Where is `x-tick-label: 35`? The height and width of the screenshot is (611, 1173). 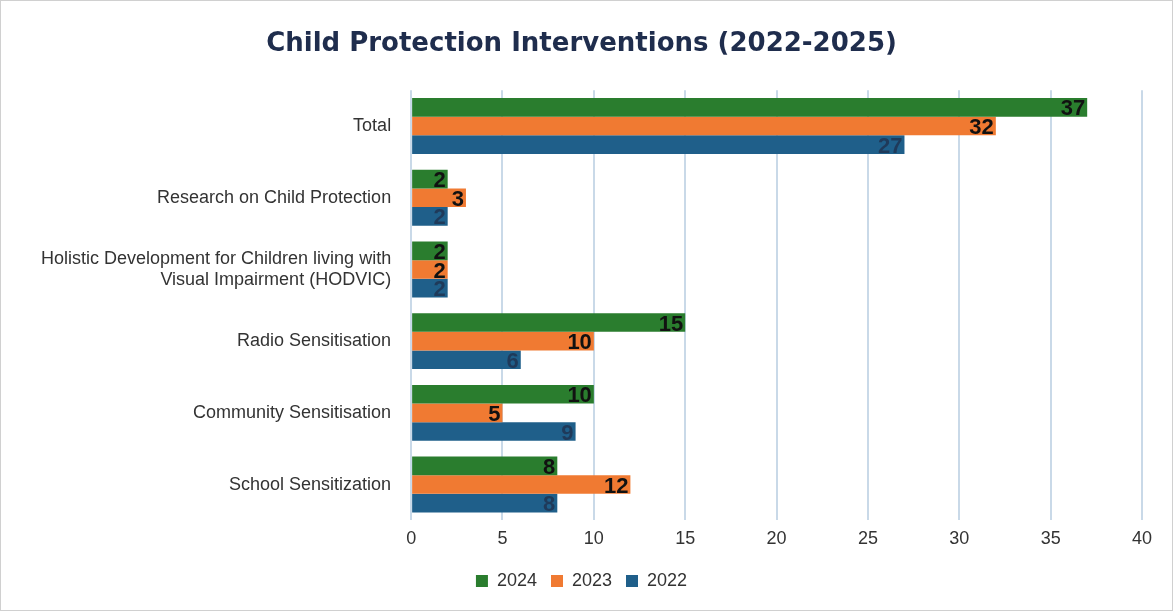 x-tick-label: 35 is located at coordinates (1050, 538).